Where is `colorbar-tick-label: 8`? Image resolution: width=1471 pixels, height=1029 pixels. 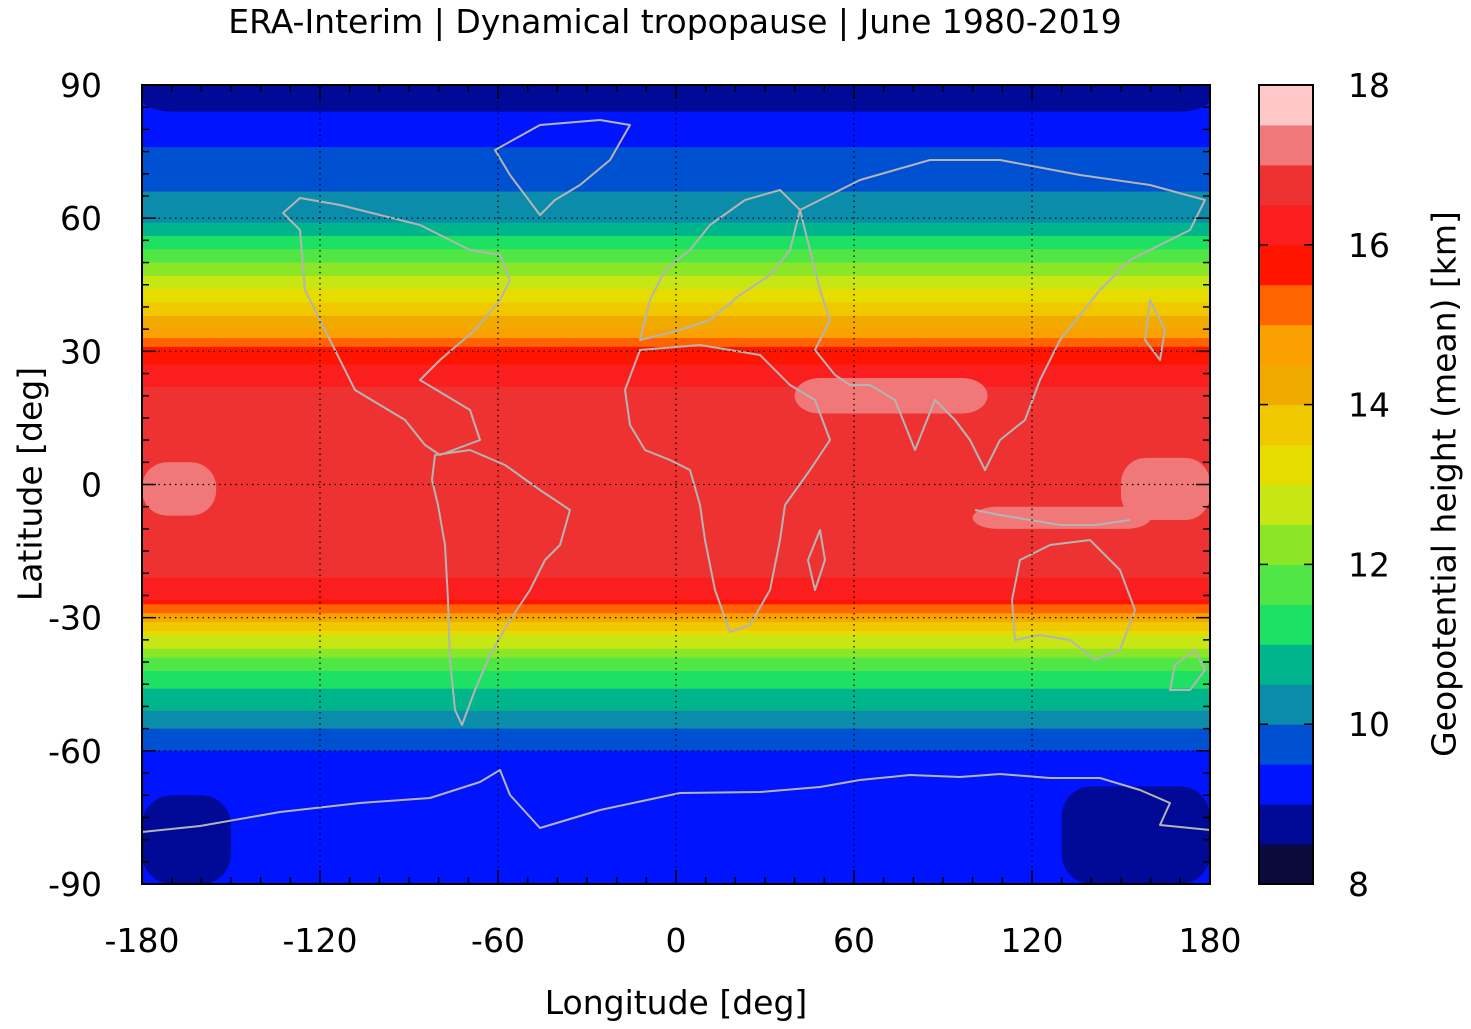 colorbar-tick-label: 8 is located at coordinates (1358, 884).